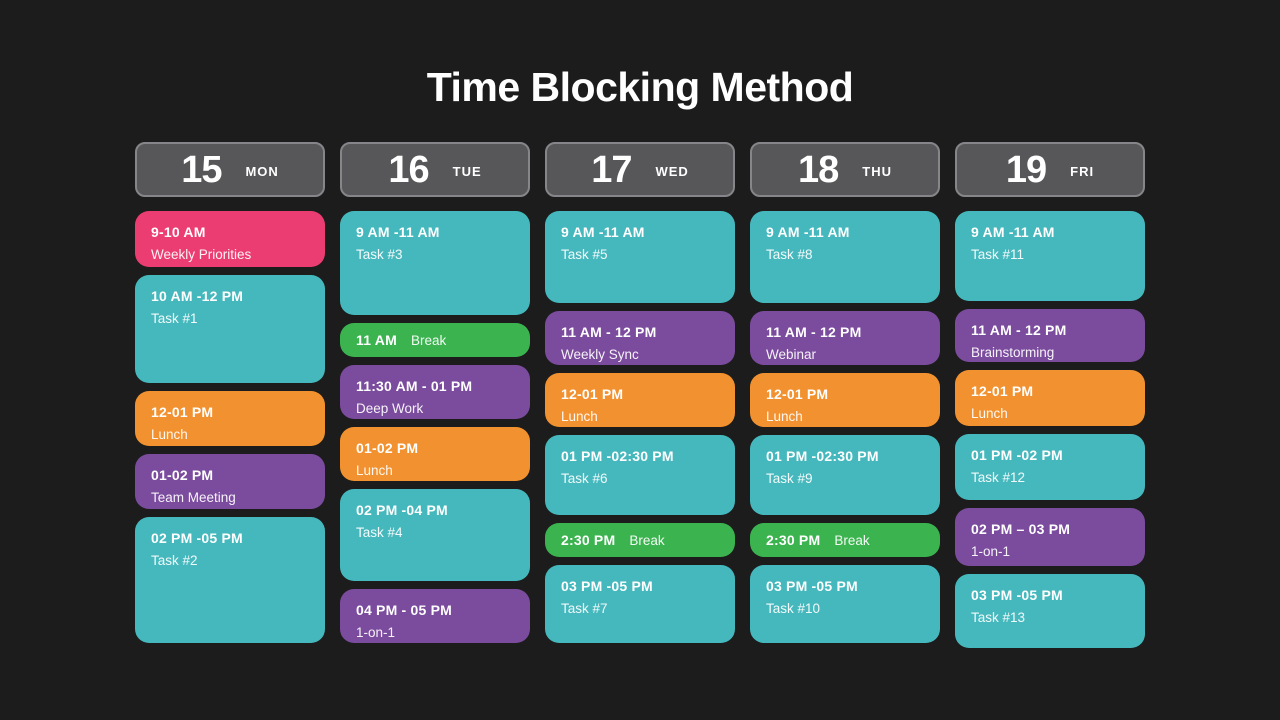 Image resolution: width=1280 pixels, height=720 pixels. Describe the element at coordinates (640, 169) in the screenshot. I see `day-header: 17 WED` at that location.